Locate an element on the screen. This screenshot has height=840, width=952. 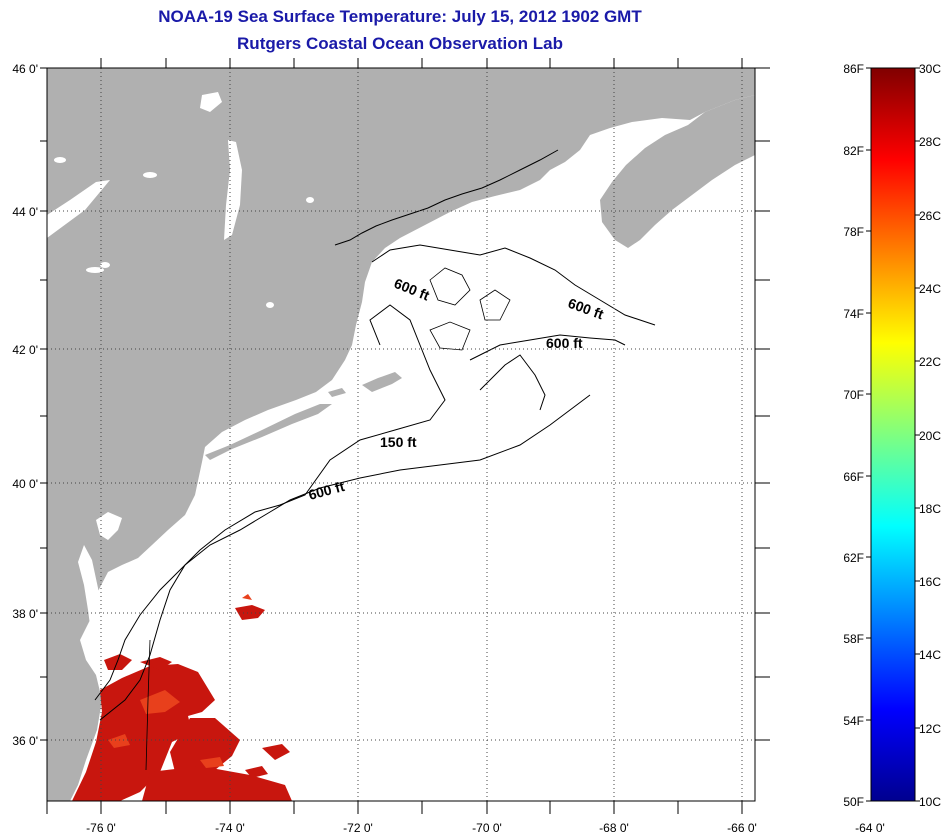
colorbar-f-label: 66F is located at coordinates (853, 477).